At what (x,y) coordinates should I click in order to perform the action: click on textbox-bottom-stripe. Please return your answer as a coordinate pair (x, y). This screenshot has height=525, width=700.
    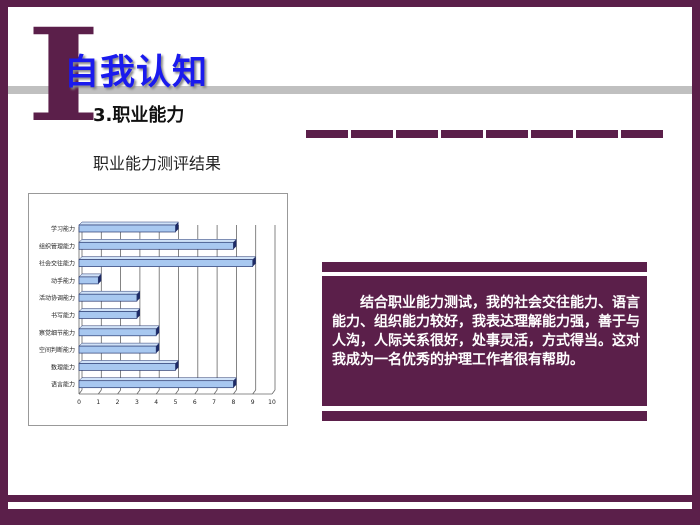
    Looking at the image, I should click on (484, 416).